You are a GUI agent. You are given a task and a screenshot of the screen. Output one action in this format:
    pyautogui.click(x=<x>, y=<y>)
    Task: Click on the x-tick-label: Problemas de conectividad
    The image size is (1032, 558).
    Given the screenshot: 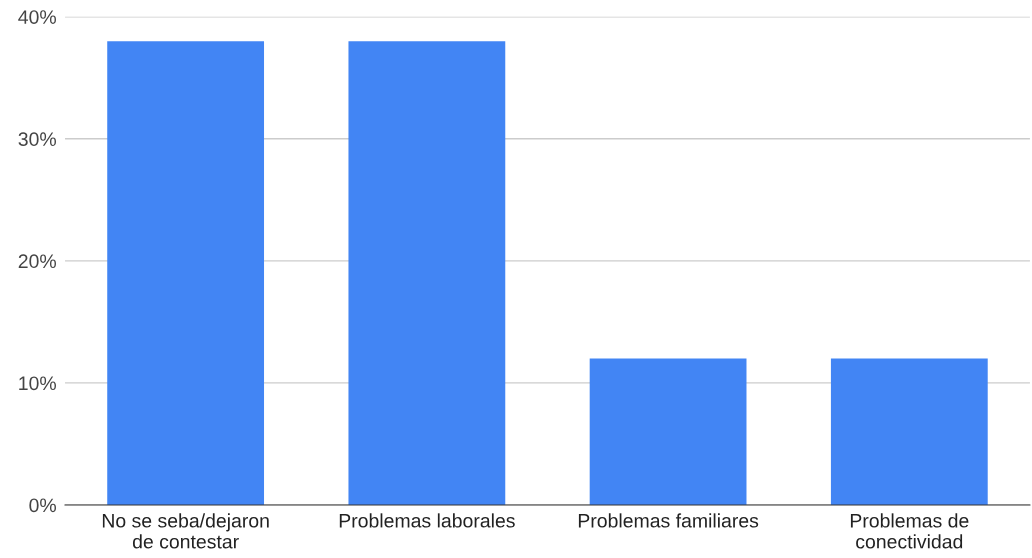 What is the action you would take?
    pyautogui.click(x=909, y=531)
    